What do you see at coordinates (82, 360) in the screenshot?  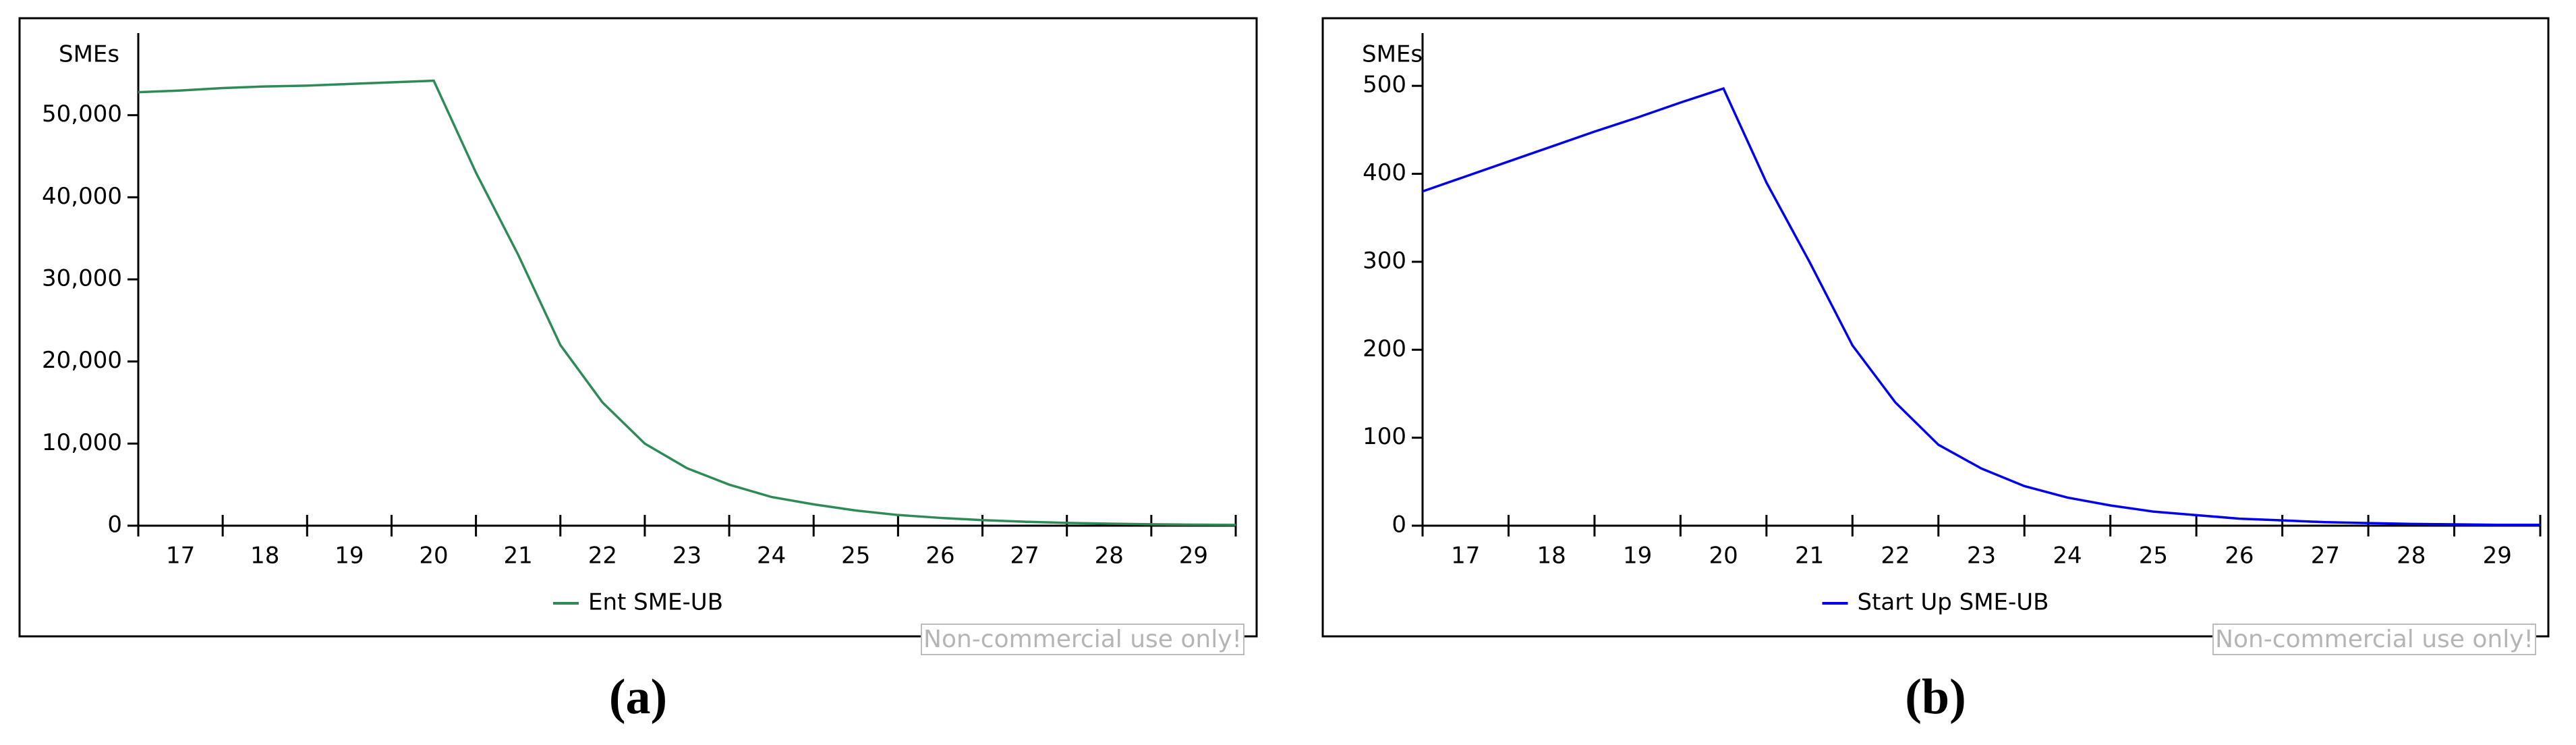 I see `y-tick-label: 20,000` at bounding box center [82, 360].